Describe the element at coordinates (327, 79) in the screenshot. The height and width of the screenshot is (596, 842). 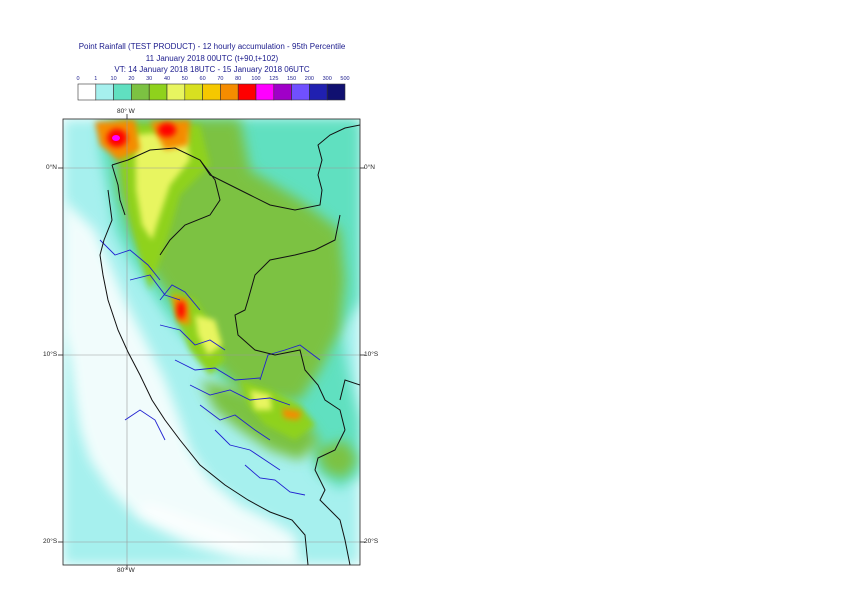
I see `legend-threshold-label: 300` at that location.